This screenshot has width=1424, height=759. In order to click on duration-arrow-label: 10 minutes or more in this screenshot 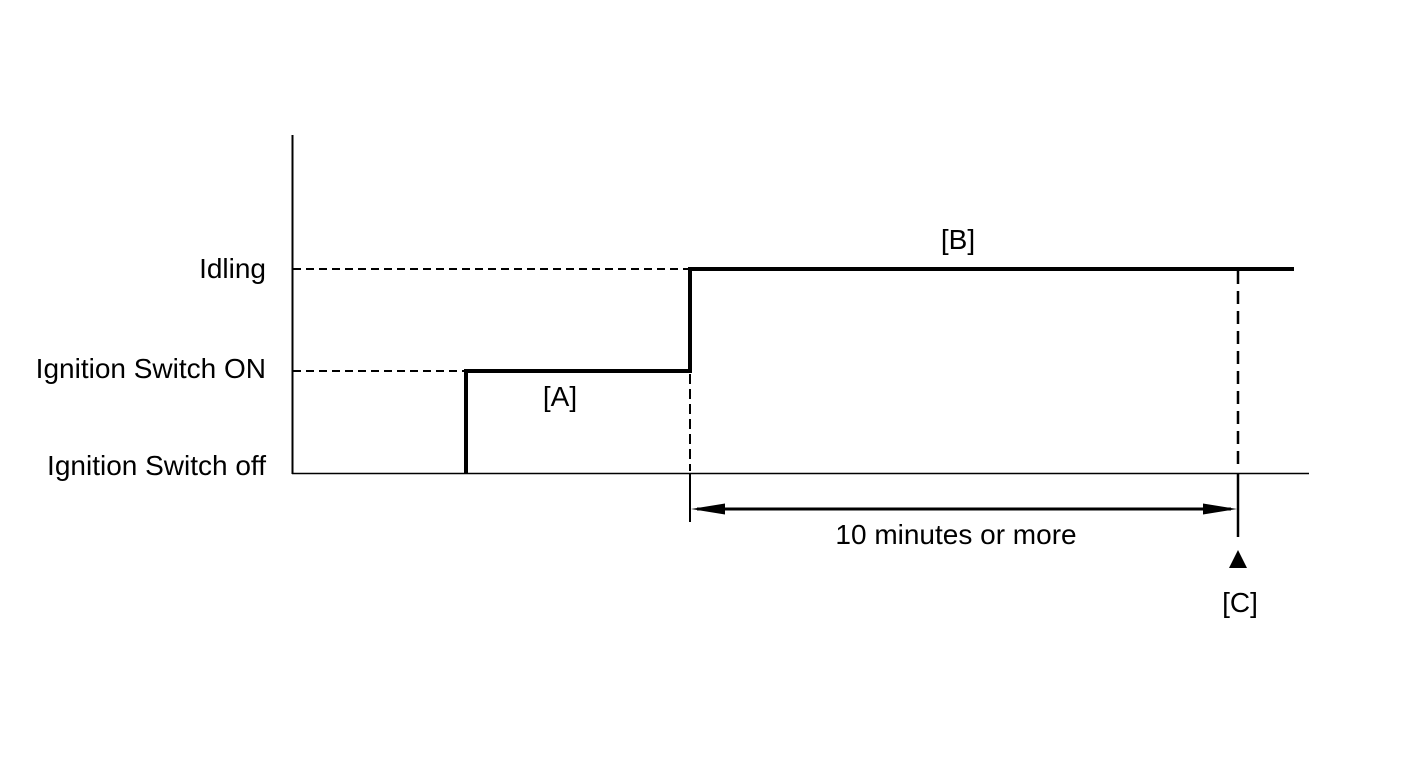, I will do `click(956, 534)`.